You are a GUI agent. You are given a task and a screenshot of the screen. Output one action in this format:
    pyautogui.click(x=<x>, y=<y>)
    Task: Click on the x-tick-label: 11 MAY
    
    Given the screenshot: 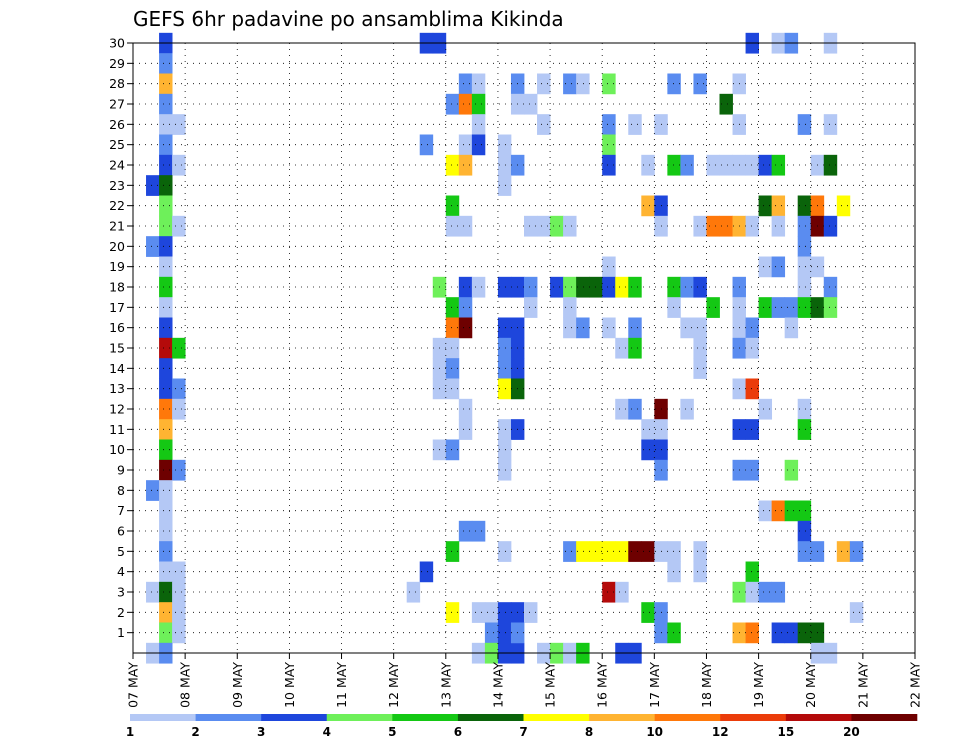 What is the action you would take?
    pyautogui.click(x=341, y=685)
    